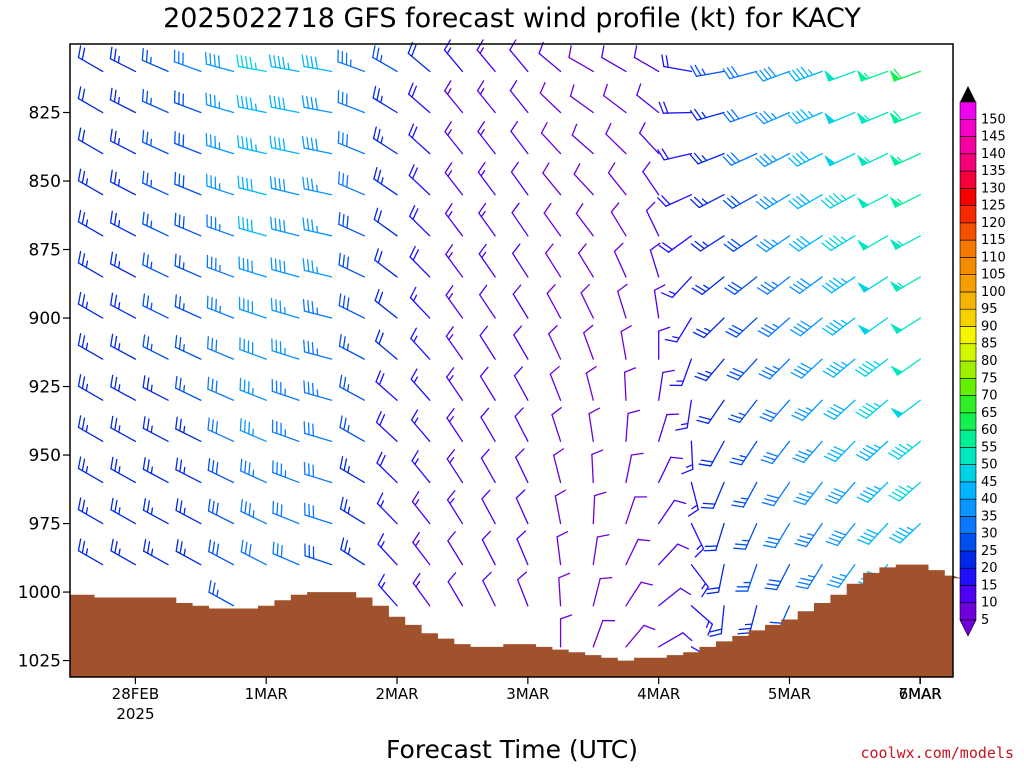  Describe the element at coordinates (45, 251) in the screenshot. I see `y-tick-label: 875` at that location.